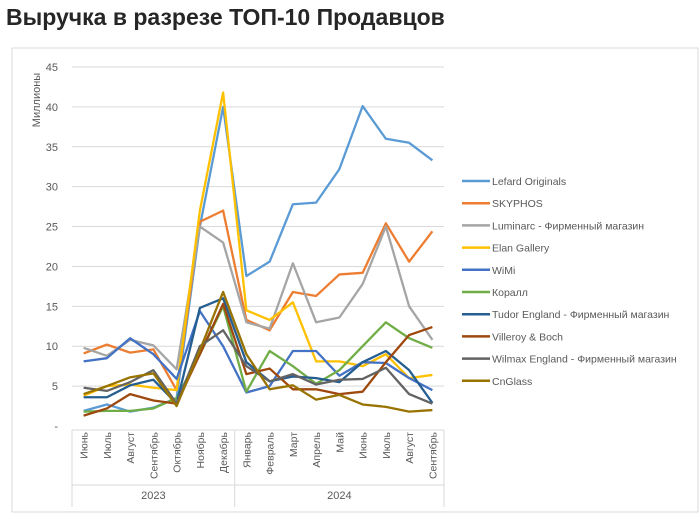 This screenshot has width=700, height=513. I want to click on year-group-label: 2024, so click(339, 496).